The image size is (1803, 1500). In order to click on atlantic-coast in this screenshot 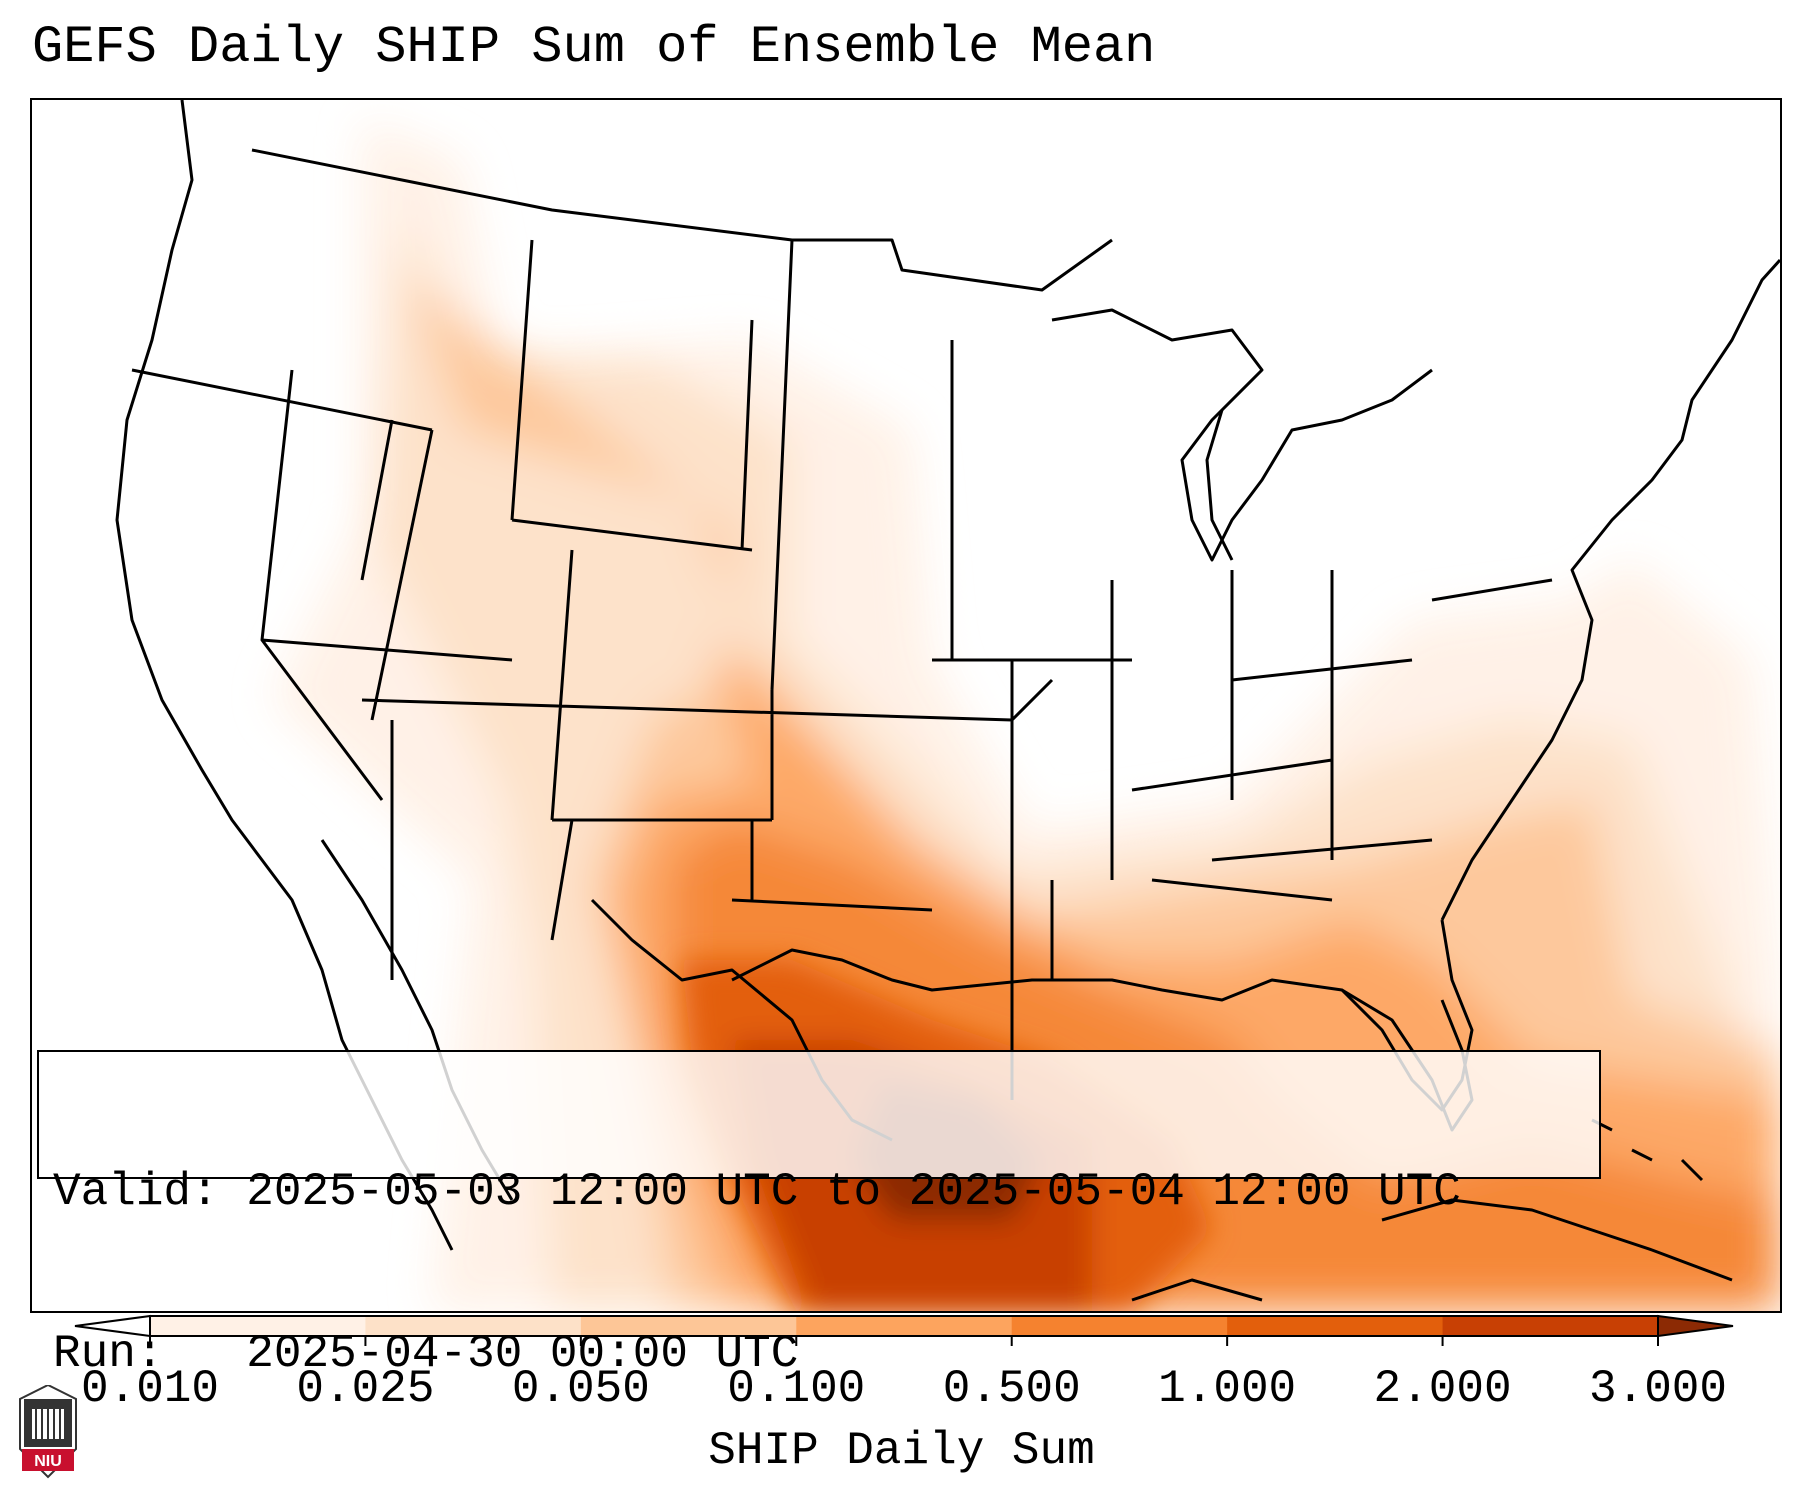, I will do `click(1610, 589)`.